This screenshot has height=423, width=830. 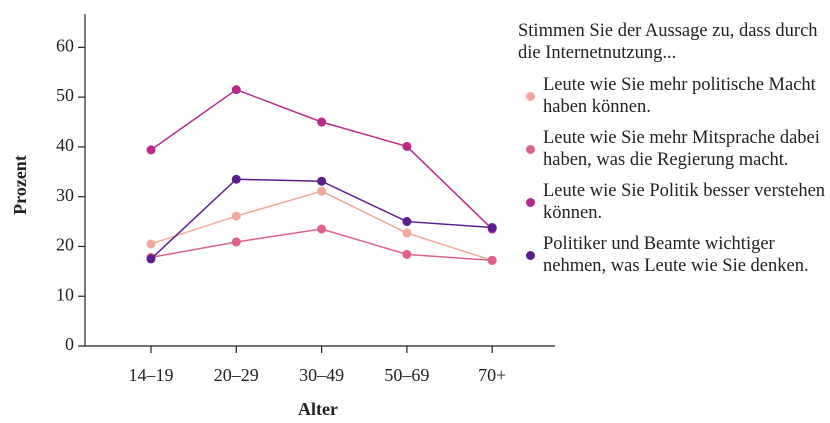 What do you see at coordinates (236, 375) in the screenshot?
I see `x-tick-label: 20–29` at bounding box center [236, 375].